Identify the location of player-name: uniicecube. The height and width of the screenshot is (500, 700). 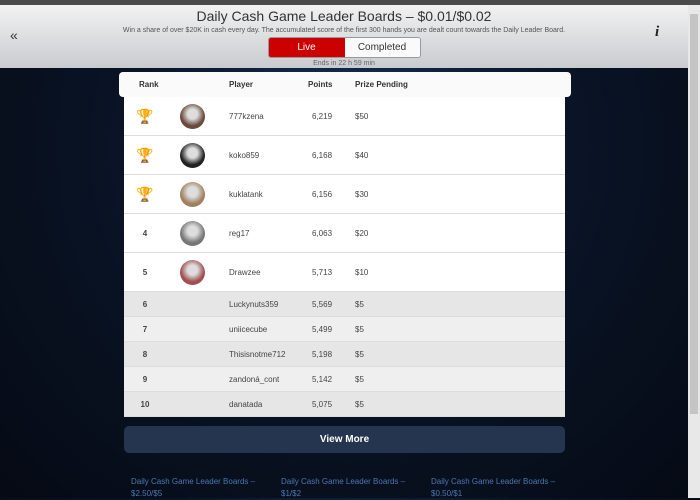
(248, 329).